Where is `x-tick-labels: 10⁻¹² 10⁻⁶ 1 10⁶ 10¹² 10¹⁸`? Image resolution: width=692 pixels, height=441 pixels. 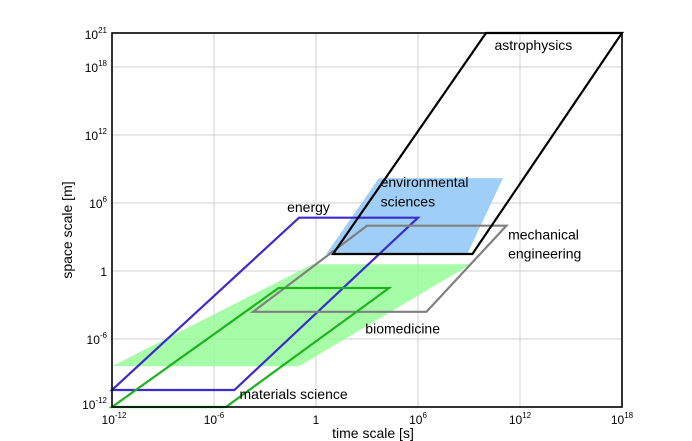
x-tick-labels: 10⁻¹² 10⁻⁶ 1 10⁶ 10¹² 10¹⁸ is located at coordinates (368, 419).